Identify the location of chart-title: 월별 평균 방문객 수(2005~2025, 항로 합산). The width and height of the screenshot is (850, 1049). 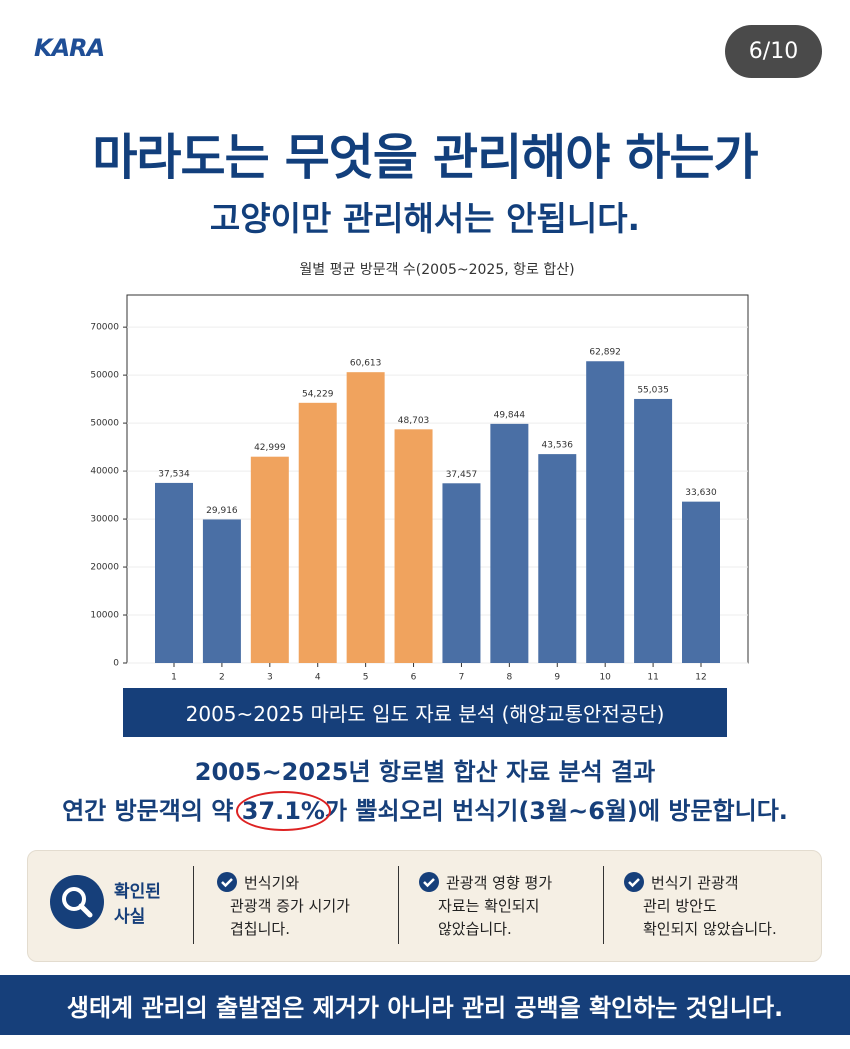
(436, 270).